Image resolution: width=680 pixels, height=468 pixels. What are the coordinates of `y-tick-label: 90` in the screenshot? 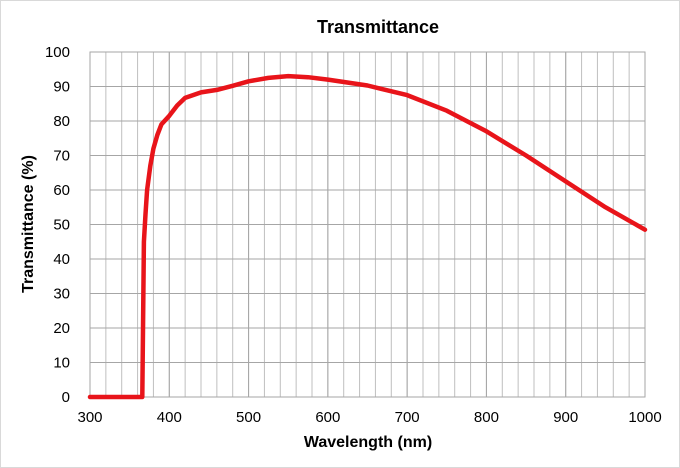 It's located at (61, 87).